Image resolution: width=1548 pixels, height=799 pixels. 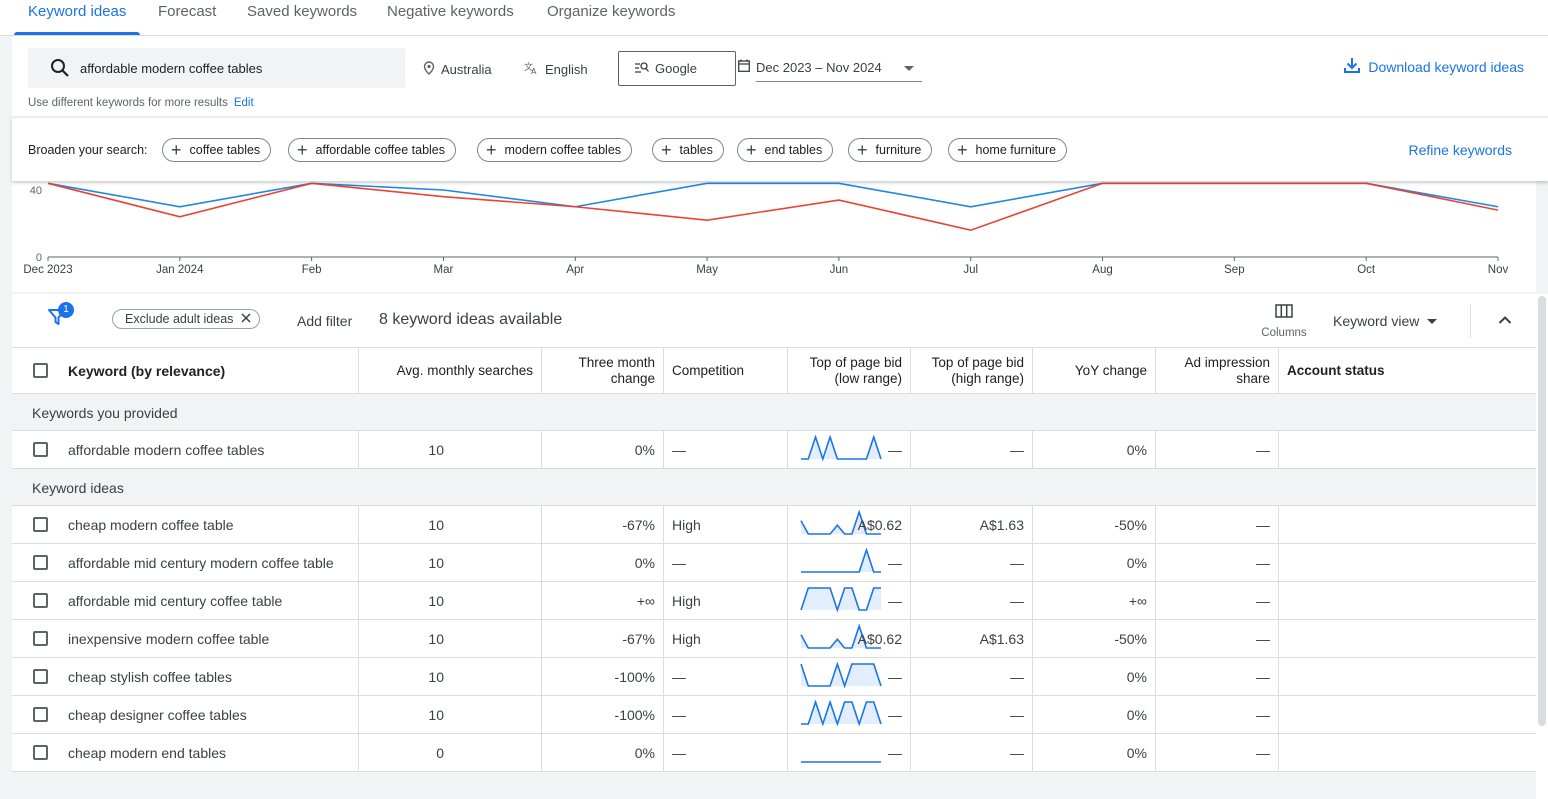 I want to click on edit-link: Edit, so click(x=243, y=103).